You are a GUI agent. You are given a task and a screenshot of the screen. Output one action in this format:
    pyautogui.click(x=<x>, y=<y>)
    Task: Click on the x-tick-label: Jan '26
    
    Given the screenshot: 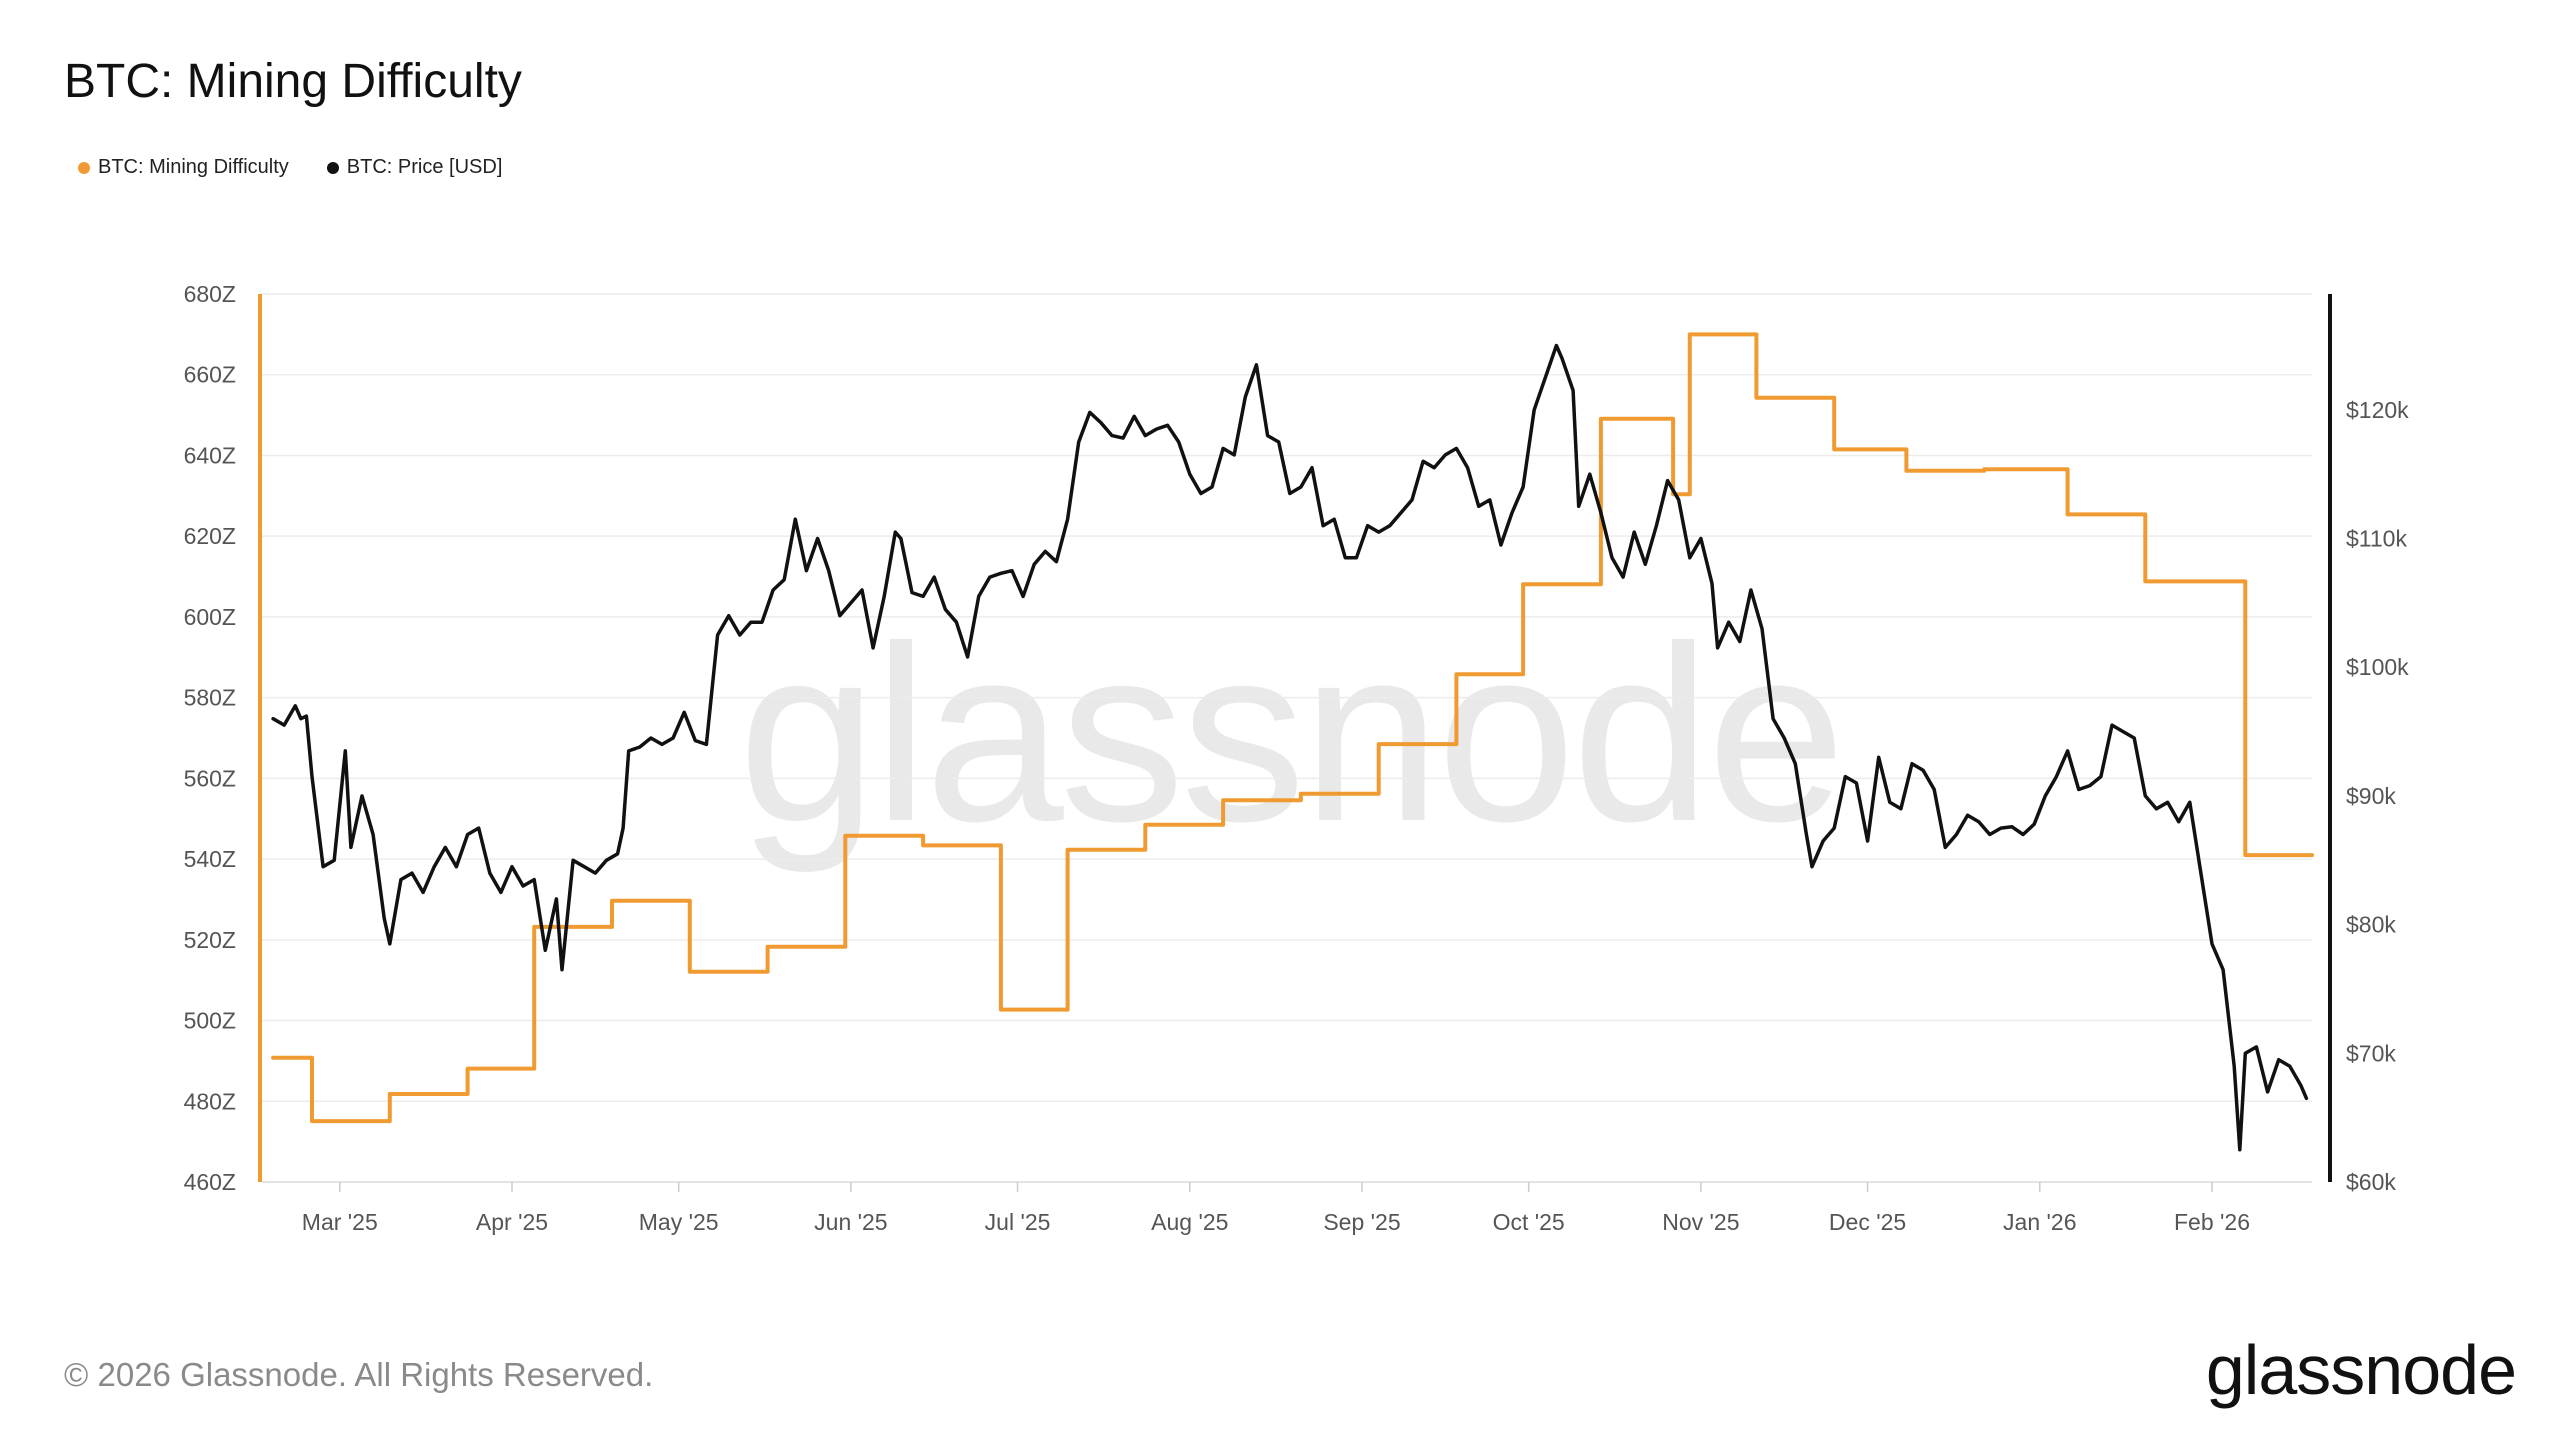 What is the action you would take?
    pyautogui.click(x=2039, y=1222)
    